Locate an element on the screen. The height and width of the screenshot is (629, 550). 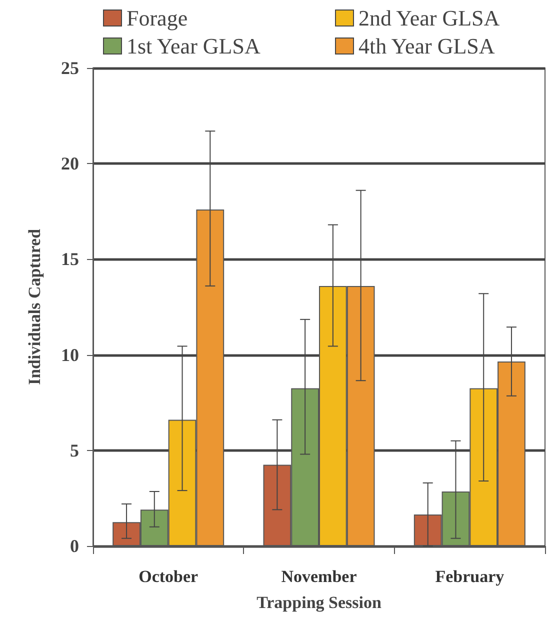
x-tick-label: October is located at coordinates (168, 576).